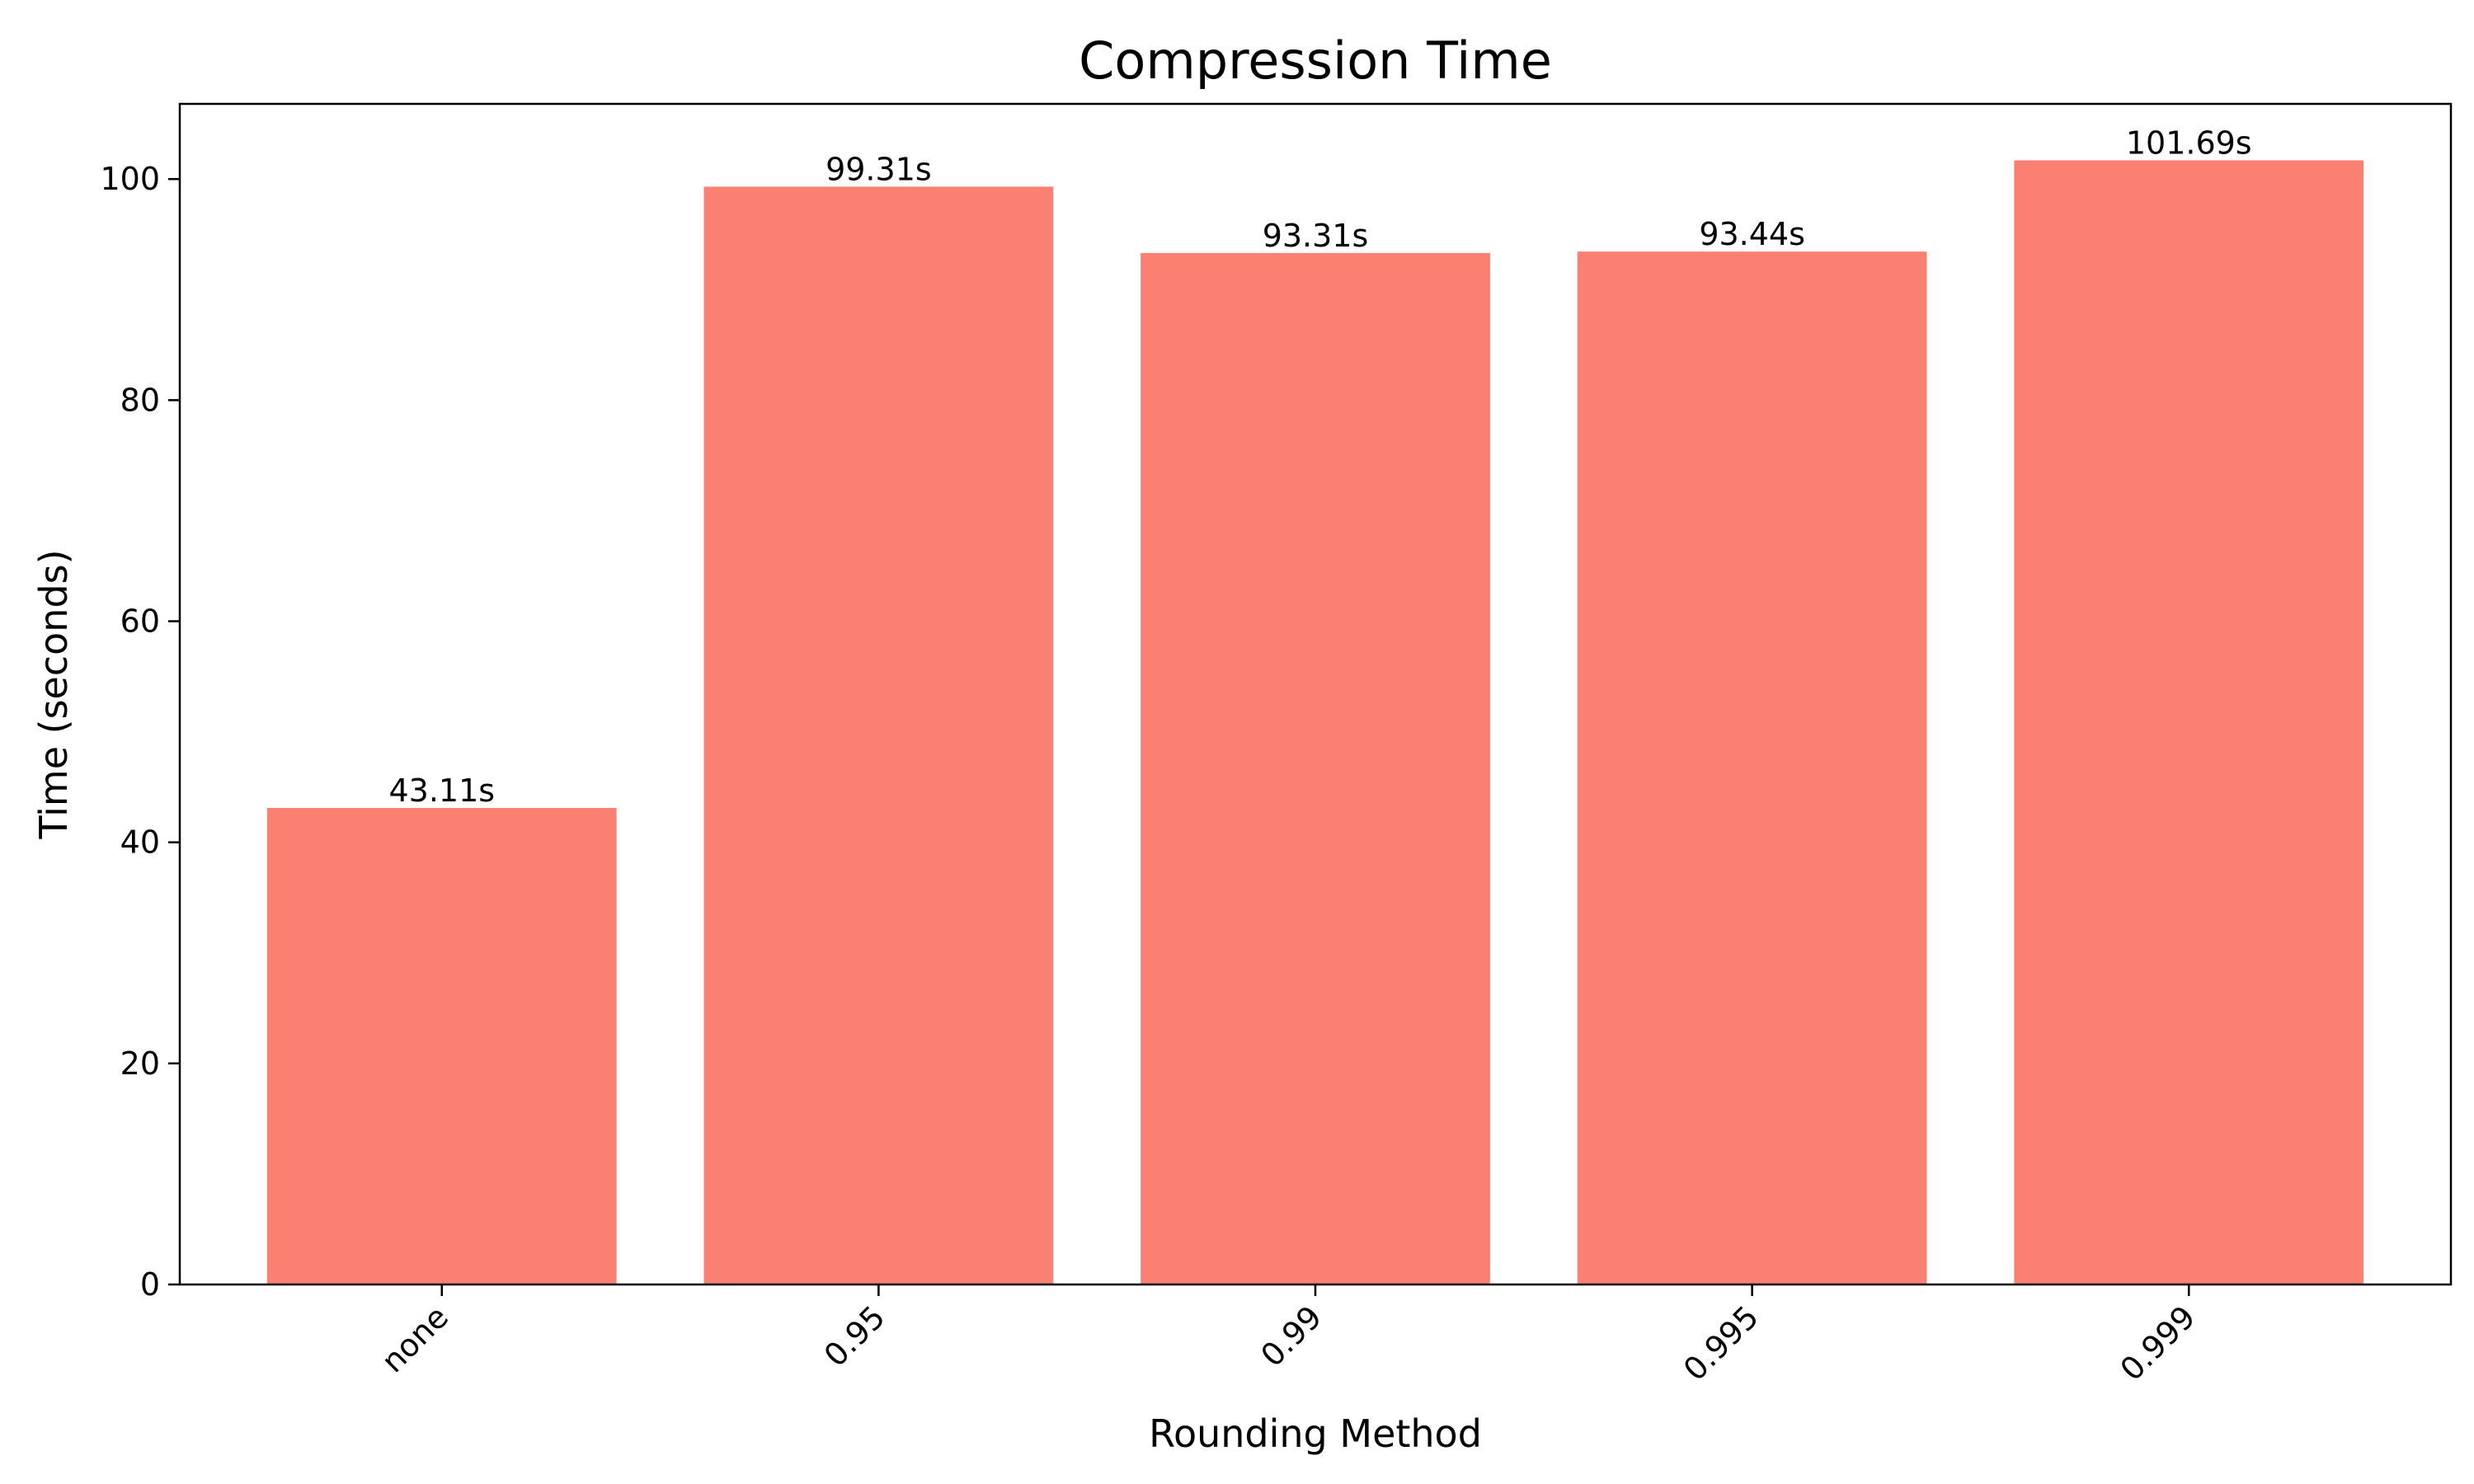 The height and width of the screenshot is (1484, 2474). I want to click on bar-value-label: 93.44s, so click(1752, 234).